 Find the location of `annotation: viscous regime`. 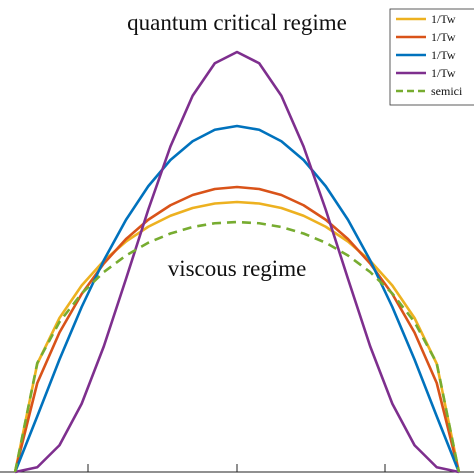

annotation: viscous regime is located at coordinates (237, 268).